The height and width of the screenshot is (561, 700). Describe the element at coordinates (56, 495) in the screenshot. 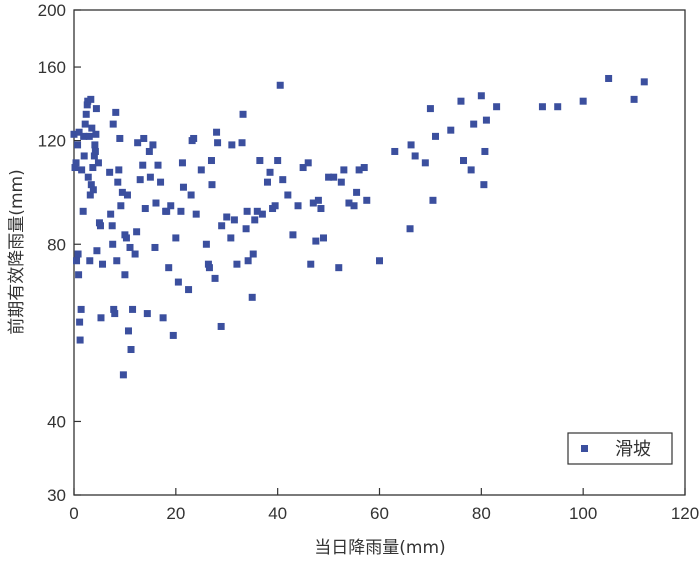

I see `y-tick-label: 30` at that location.